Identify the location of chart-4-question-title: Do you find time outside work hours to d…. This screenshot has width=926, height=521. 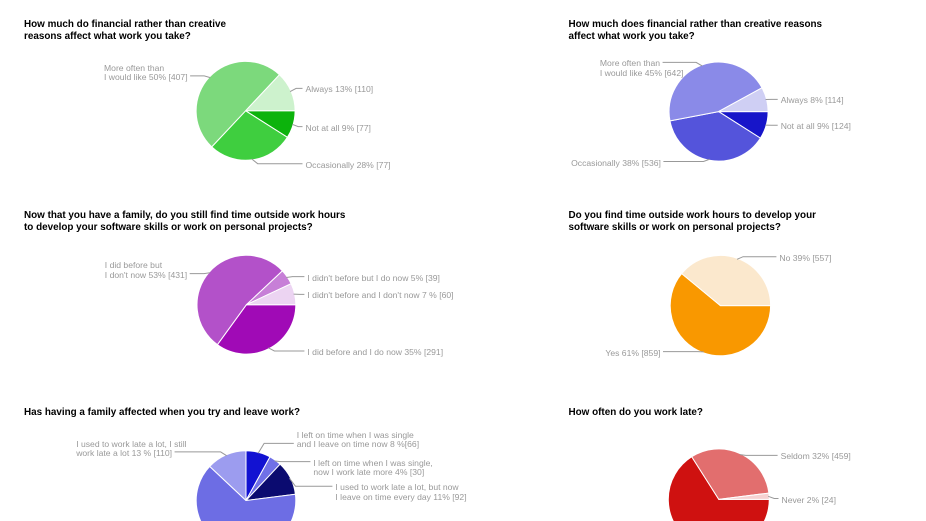
(692, 221).